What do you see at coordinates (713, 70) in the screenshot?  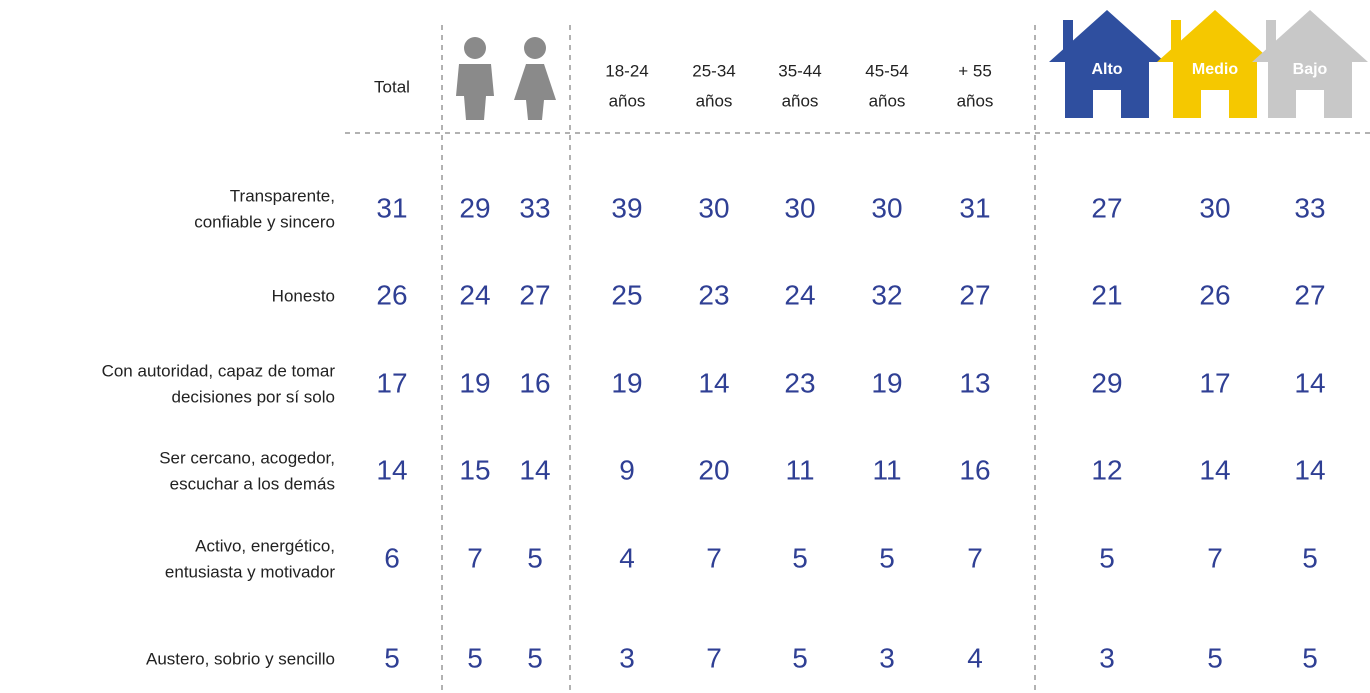 I see `age-header: 25-34` at bounding box center [713, 70].